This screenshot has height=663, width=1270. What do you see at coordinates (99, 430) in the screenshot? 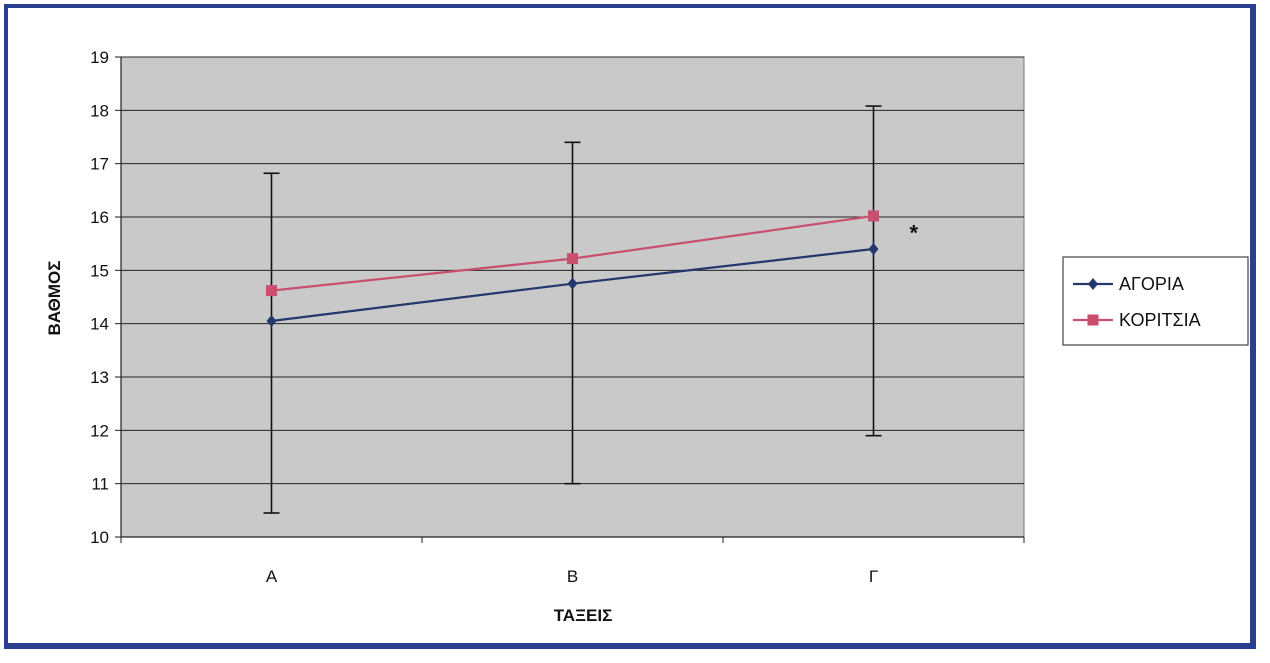
I see `y-tick-label: 12` at bounding box center [99, 430].